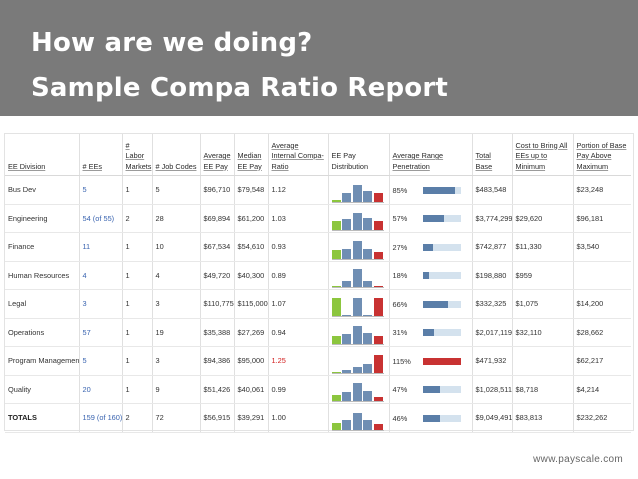 This screenshot has height=479, width=638. What do you see at coordinates (297, 190) in the screenshot?
I see `compa-ratio-cell: 1.12` at bounding box center [297, 190].